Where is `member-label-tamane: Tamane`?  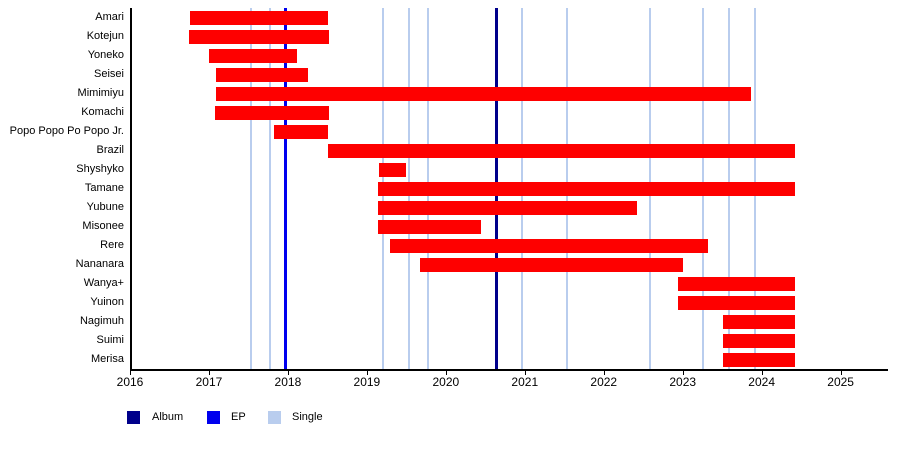
member-label-tamane: Tamane is located at coordinates (104, 188).